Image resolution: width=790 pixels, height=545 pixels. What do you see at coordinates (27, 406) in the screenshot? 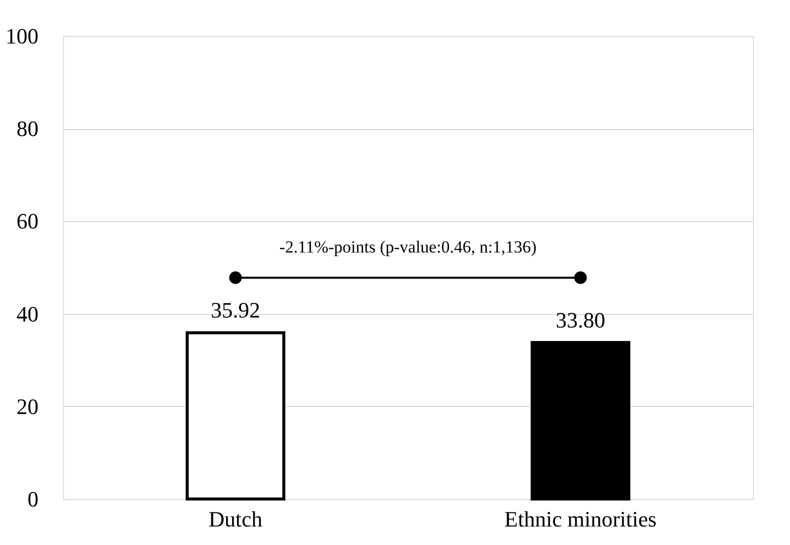
I see `y-tick-label: 20` at bounding box center [27, 406].